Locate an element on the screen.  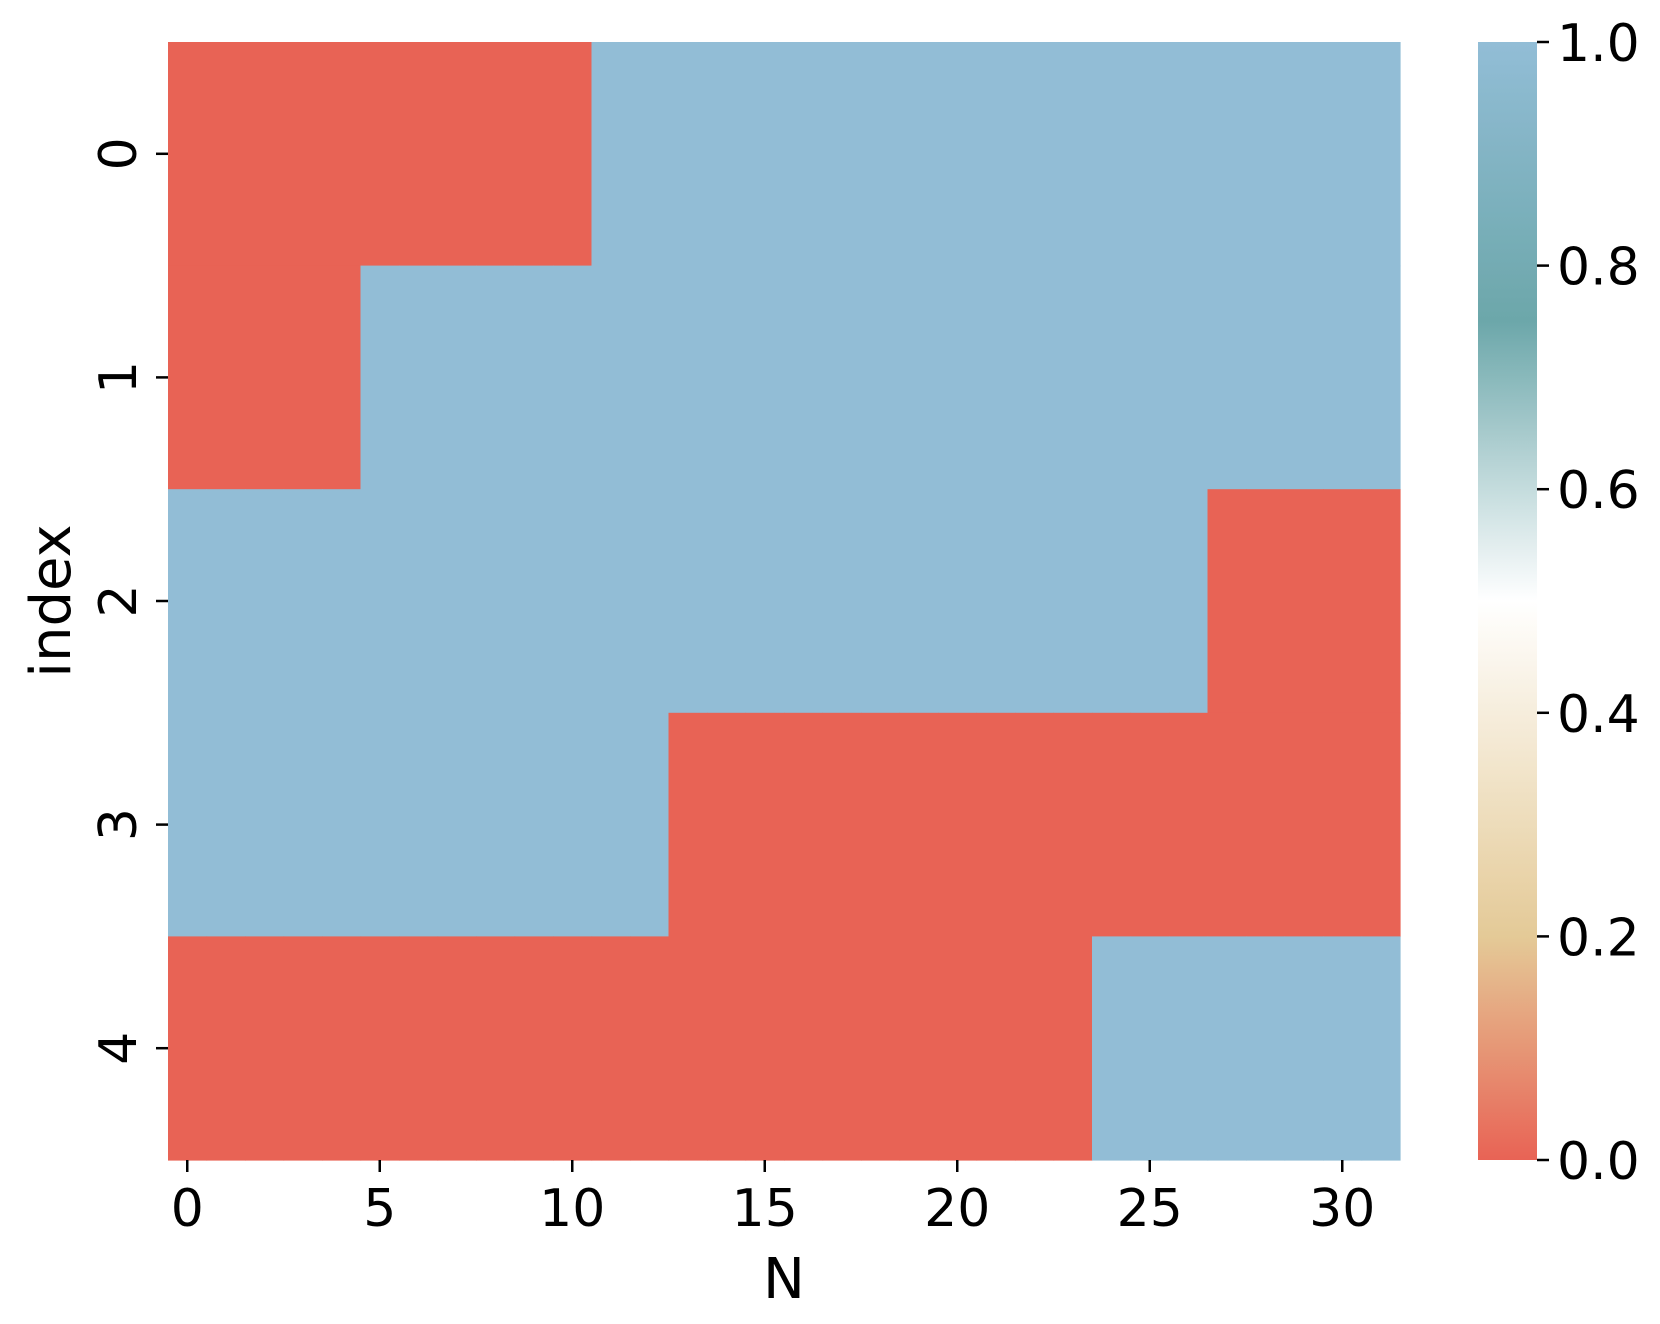
x-tick-label: 0 is located at coordinates (187, 1209).